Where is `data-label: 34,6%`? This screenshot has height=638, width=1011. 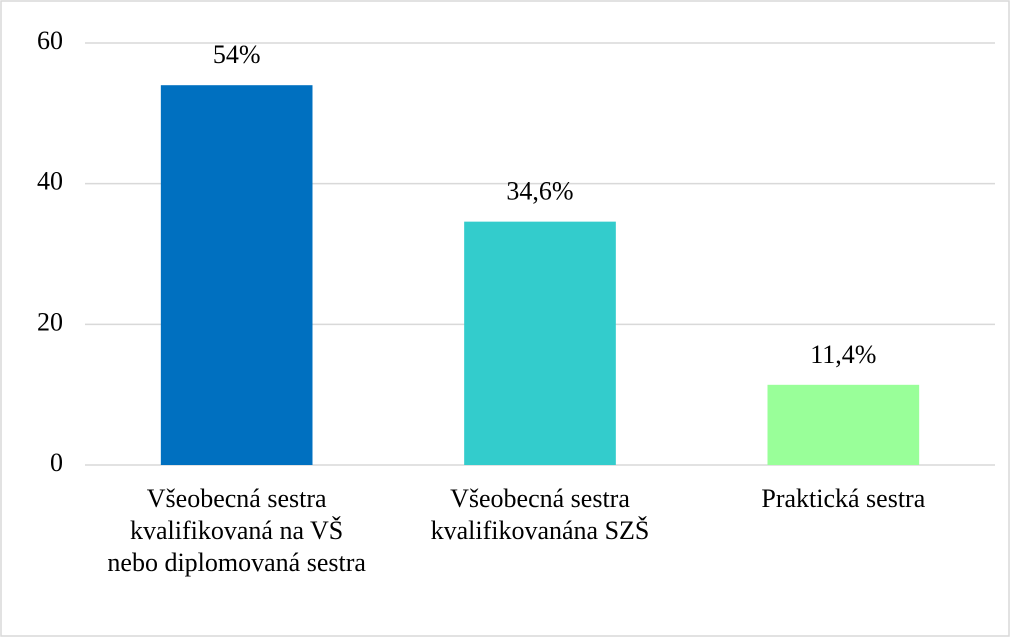
data-label: 34,6% is located at coordinates (539, 191).